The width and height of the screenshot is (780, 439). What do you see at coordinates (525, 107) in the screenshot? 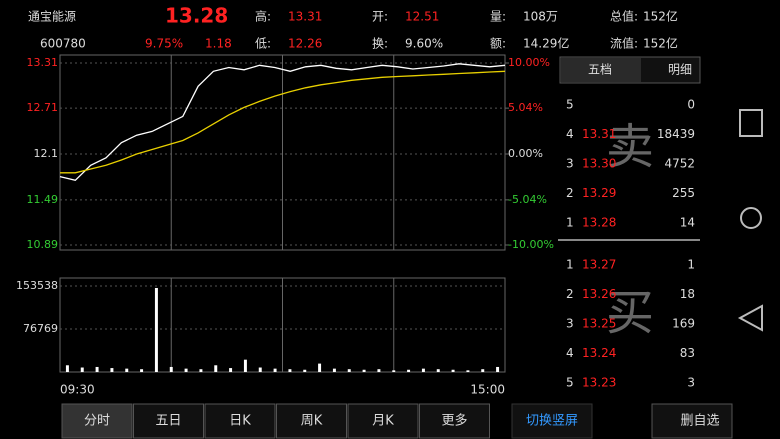
I see `y2-tick-label: 5.04%` at bounding box center [525, 107].